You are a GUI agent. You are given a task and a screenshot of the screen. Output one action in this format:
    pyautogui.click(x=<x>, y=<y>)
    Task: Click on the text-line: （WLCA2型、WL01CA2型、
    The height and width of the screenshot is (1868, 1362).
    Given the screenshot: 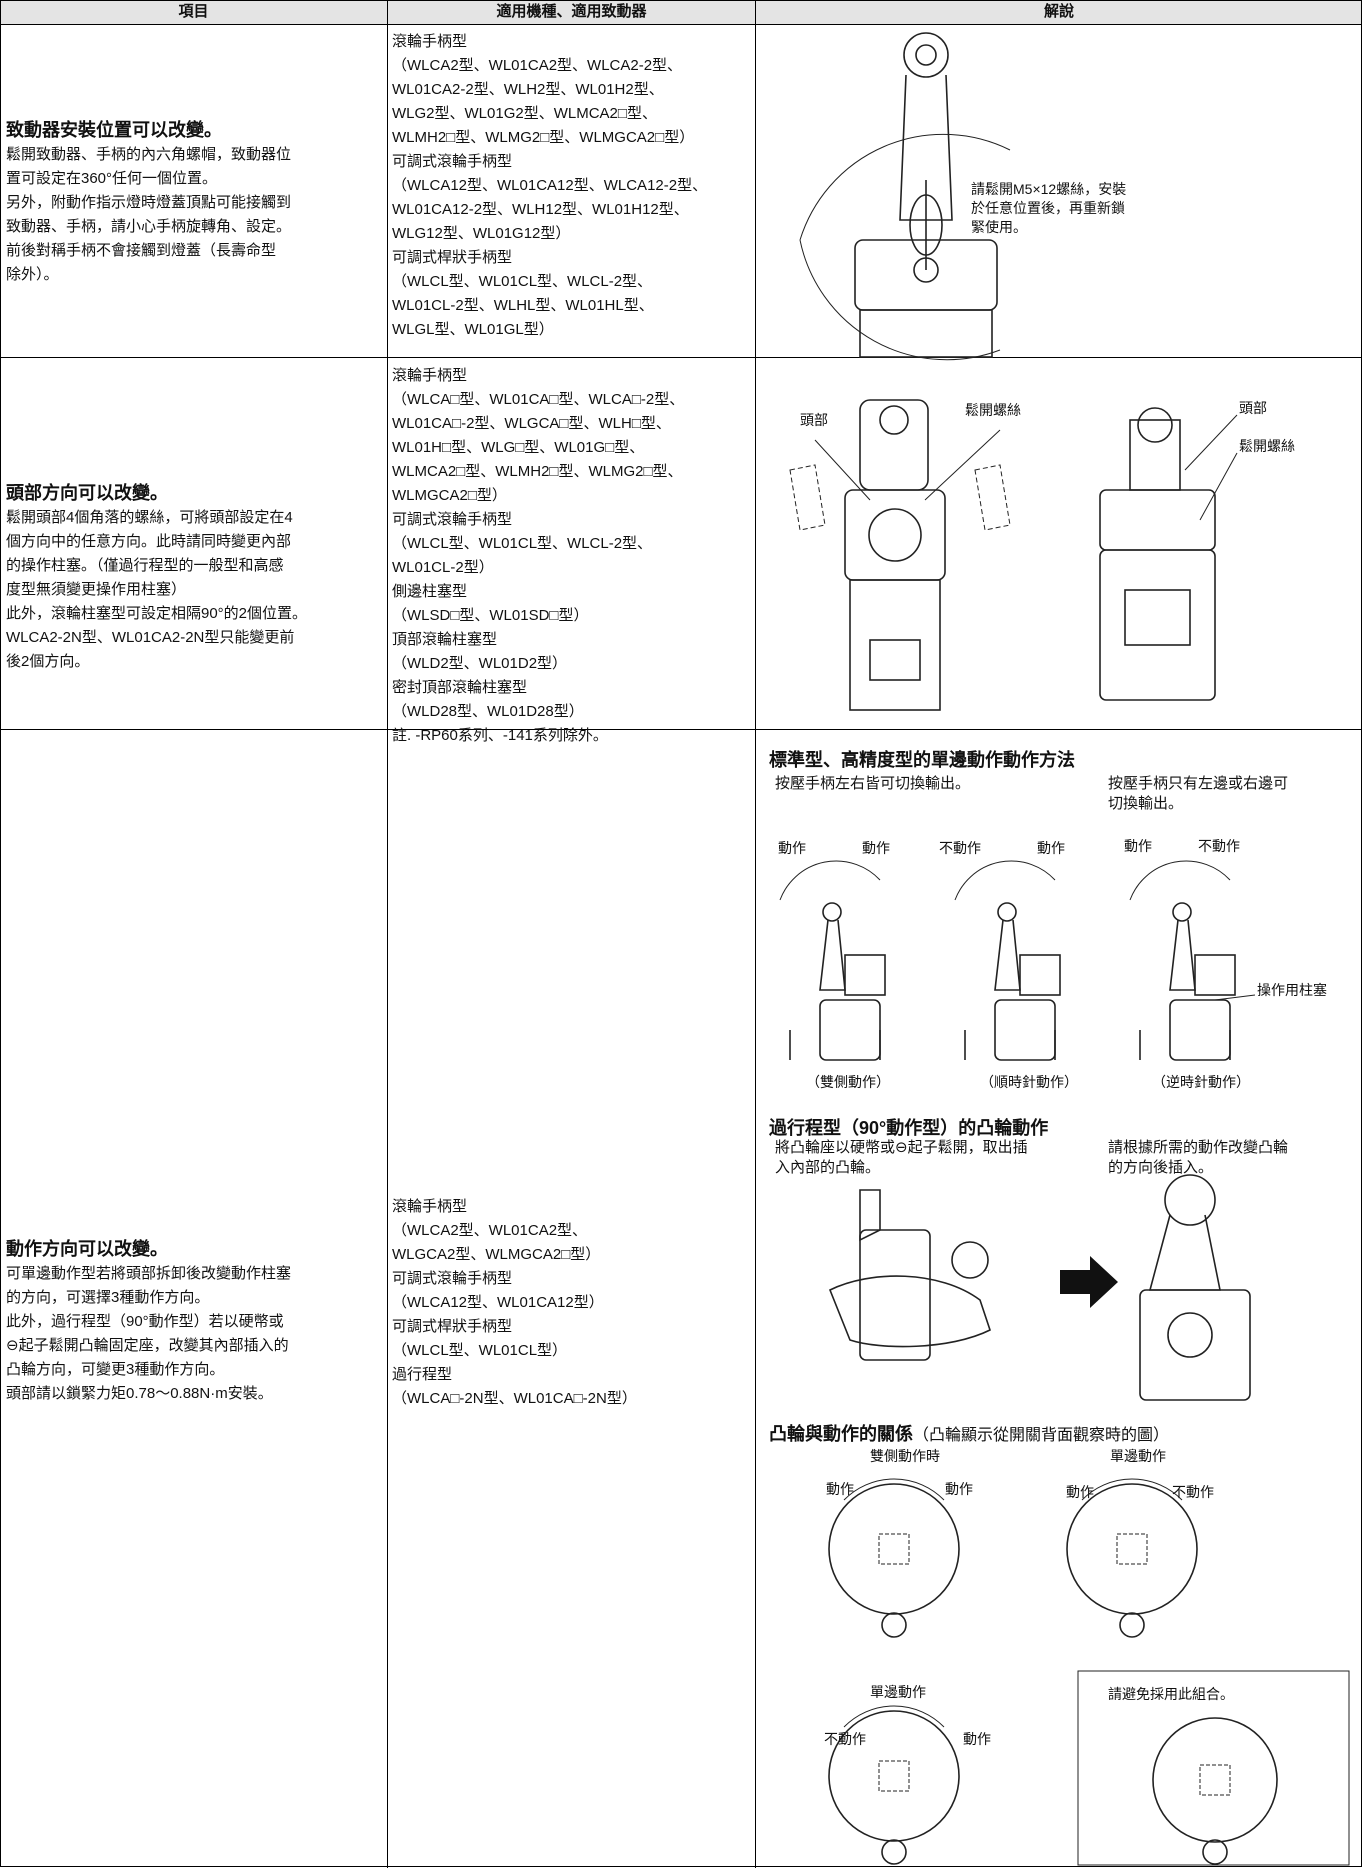 What is the action you would take?
    pyautogui.click(x=490, y=1230)
    